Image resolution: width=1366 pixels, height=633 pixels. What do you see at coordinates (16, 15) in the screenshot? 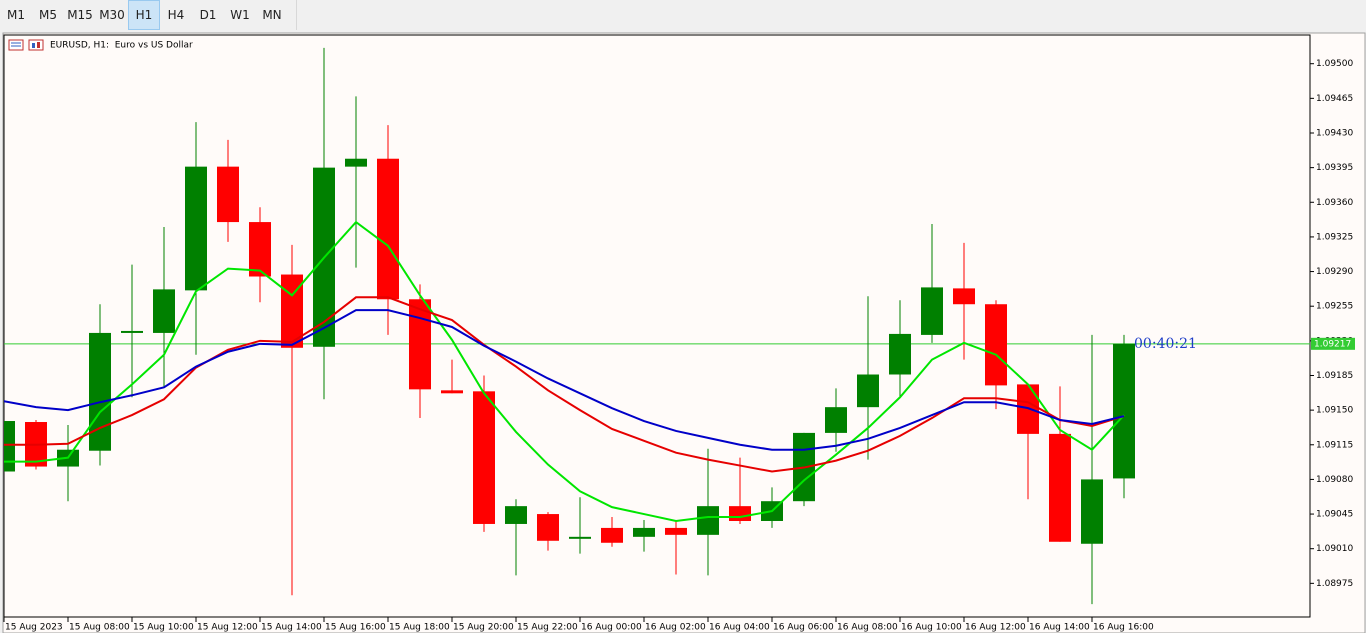
I see `timeframe-button: M1` at bounding box center [16, 15].